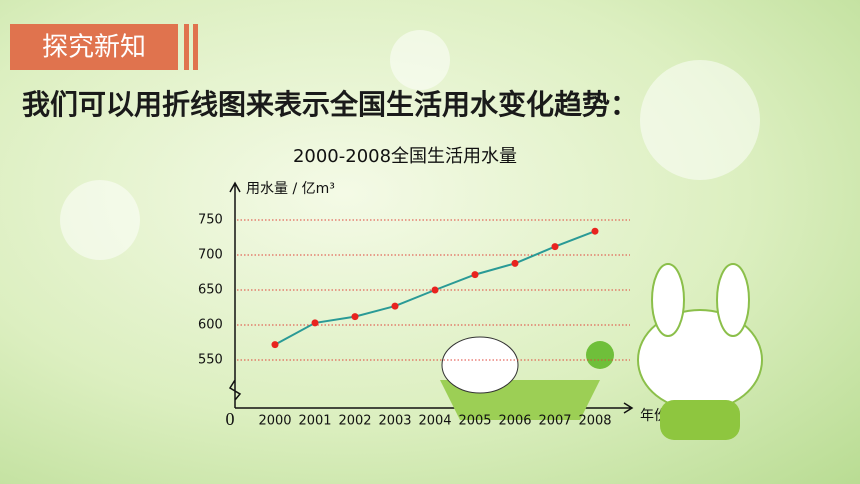 This screenshot has width=860, height=484. What do you see at coordinates (330, 104) in the screenshot?
I see `intro-text: 我们可以用折线图来表示全国生活用水变化趋势：` at bounding box center [330, 104].